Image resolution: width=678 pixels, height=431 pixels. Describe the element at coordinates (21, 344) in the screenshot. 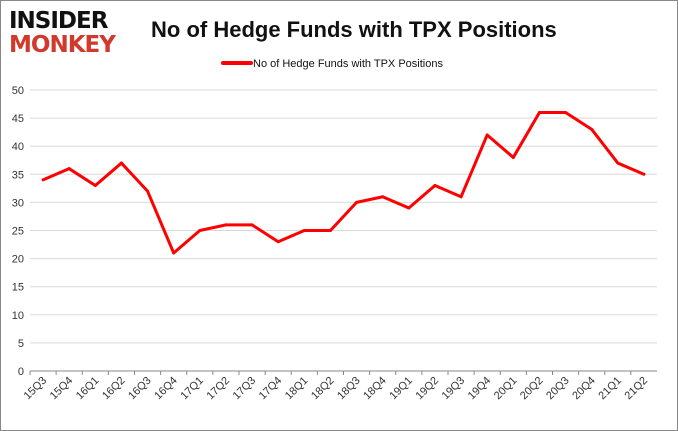

I see `y-tick-label: 5` at that location.